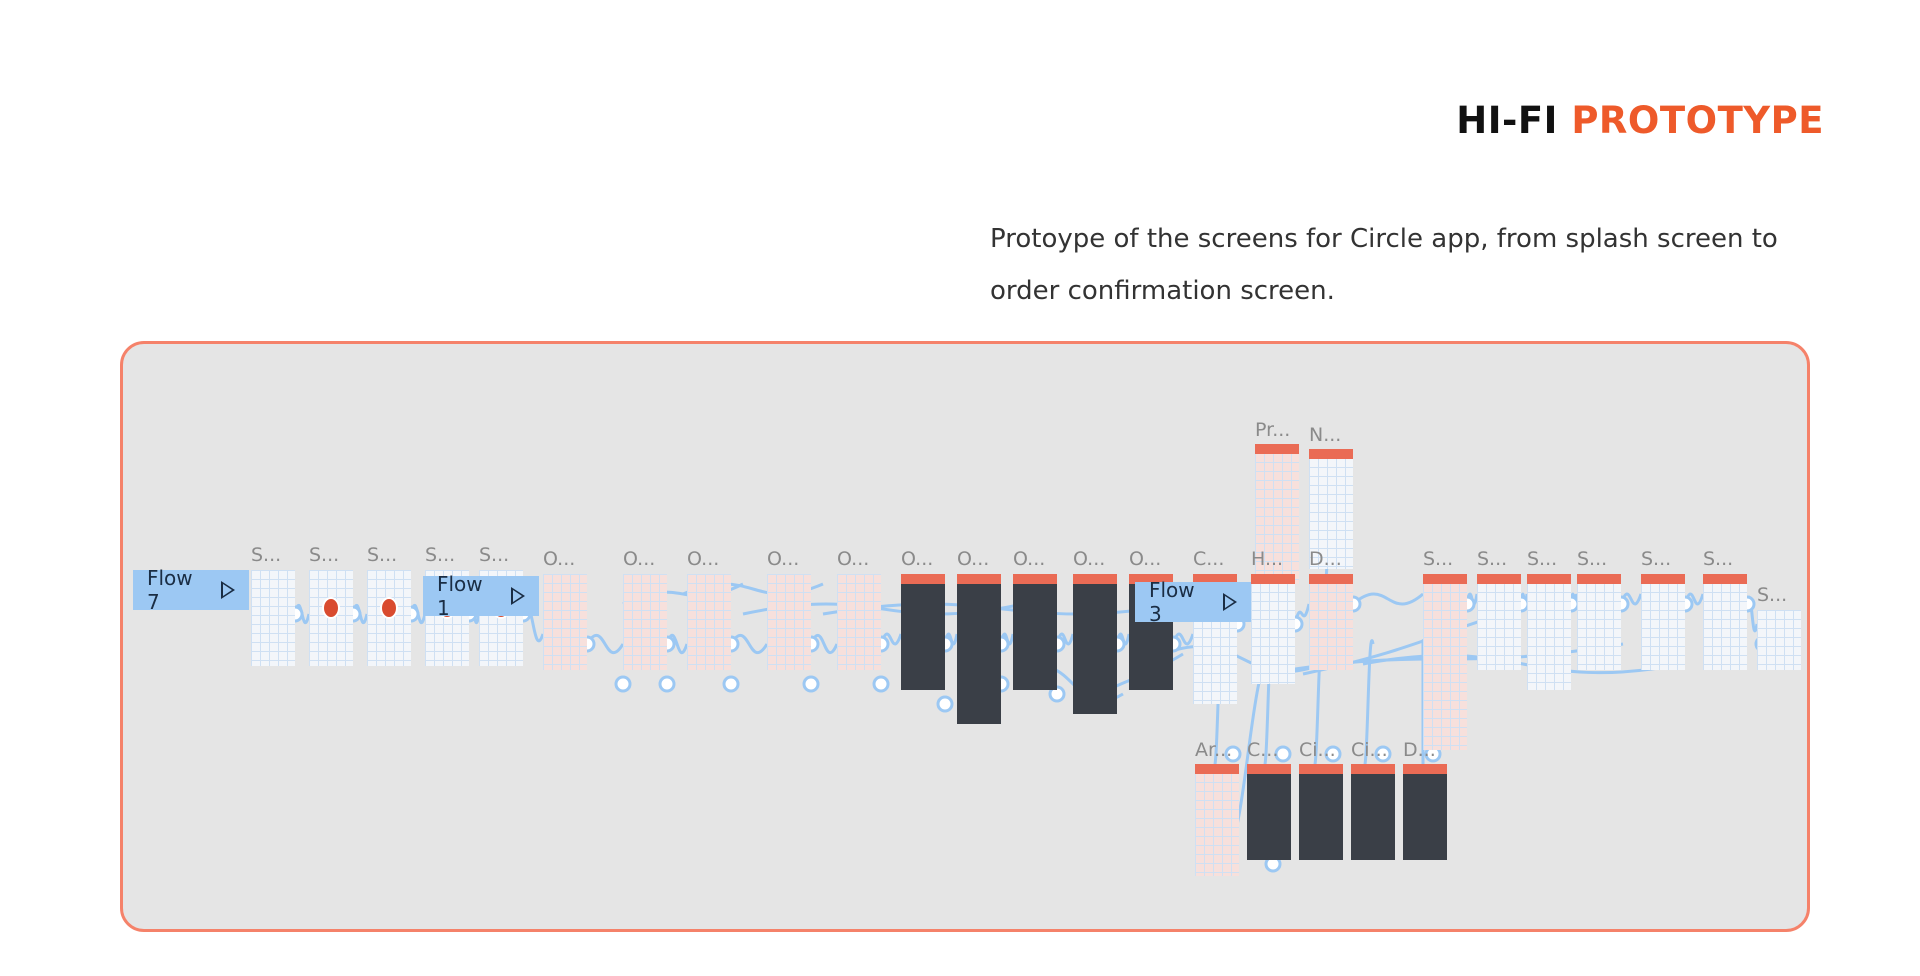 Image resolution: width=1920 pixels, height=976 pixels. Describe the element at coordinates (1172, 602) in the screenshot. I see `flow-label: Flow 3` at that location.